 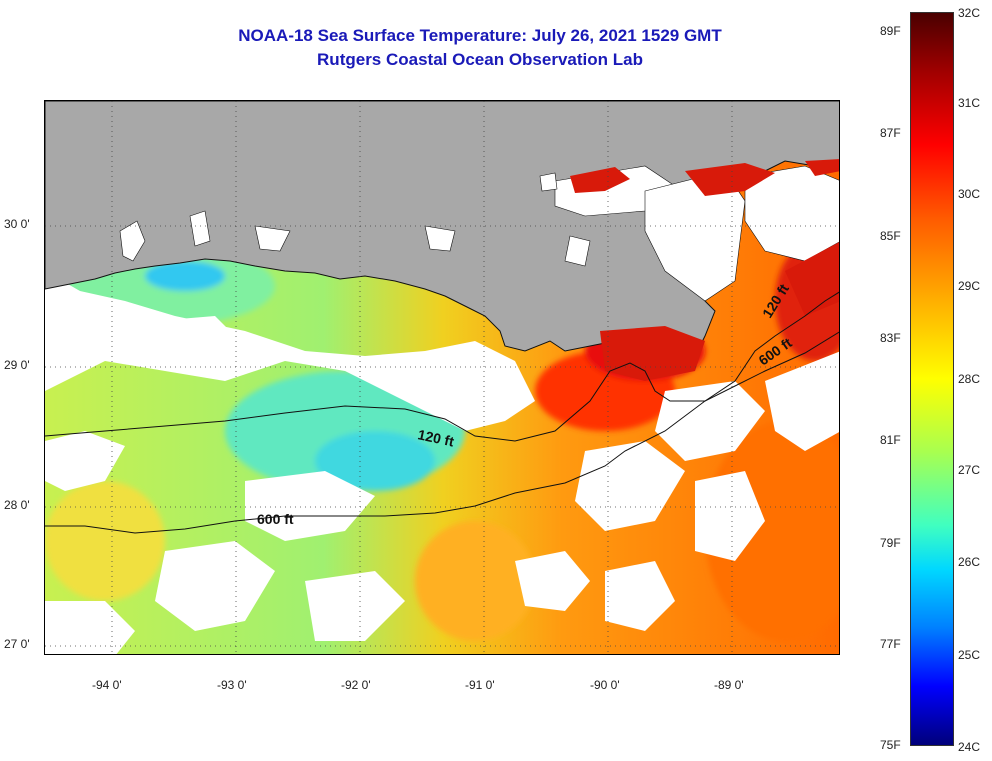 I want to click on colorbar-c-32: 32C, so click(x=969, y=13).